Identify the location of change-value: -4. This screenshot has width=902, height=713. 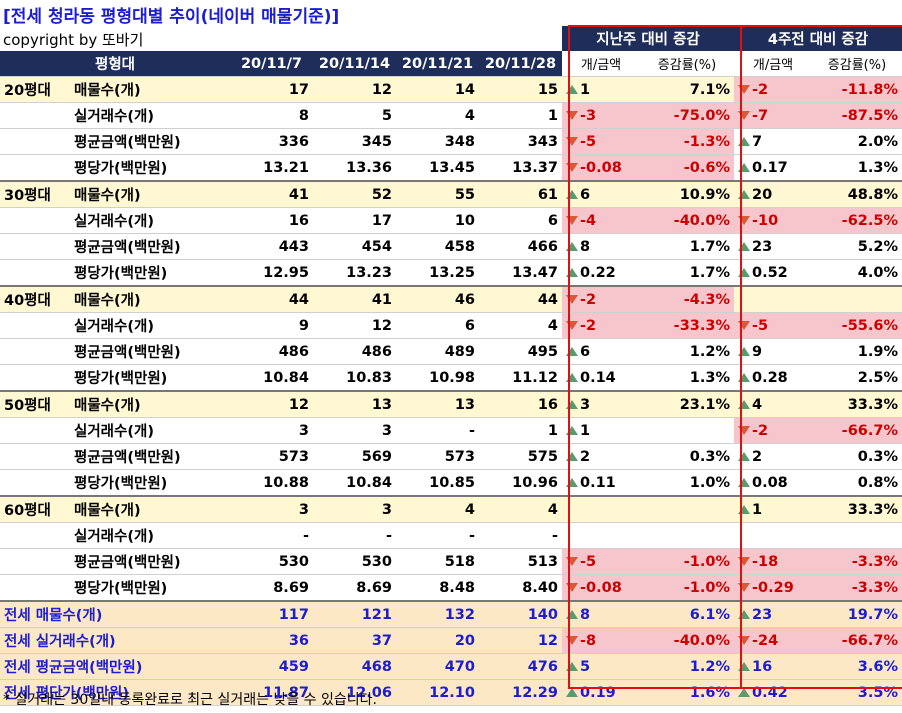
(588, 220).